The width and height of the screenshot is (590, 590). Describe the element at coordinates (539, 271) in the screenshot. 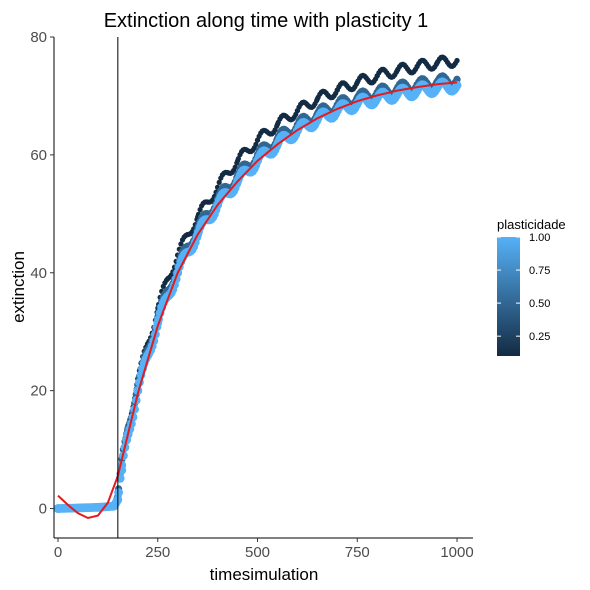

I see `legend-tick-label: 0.75` at that location.